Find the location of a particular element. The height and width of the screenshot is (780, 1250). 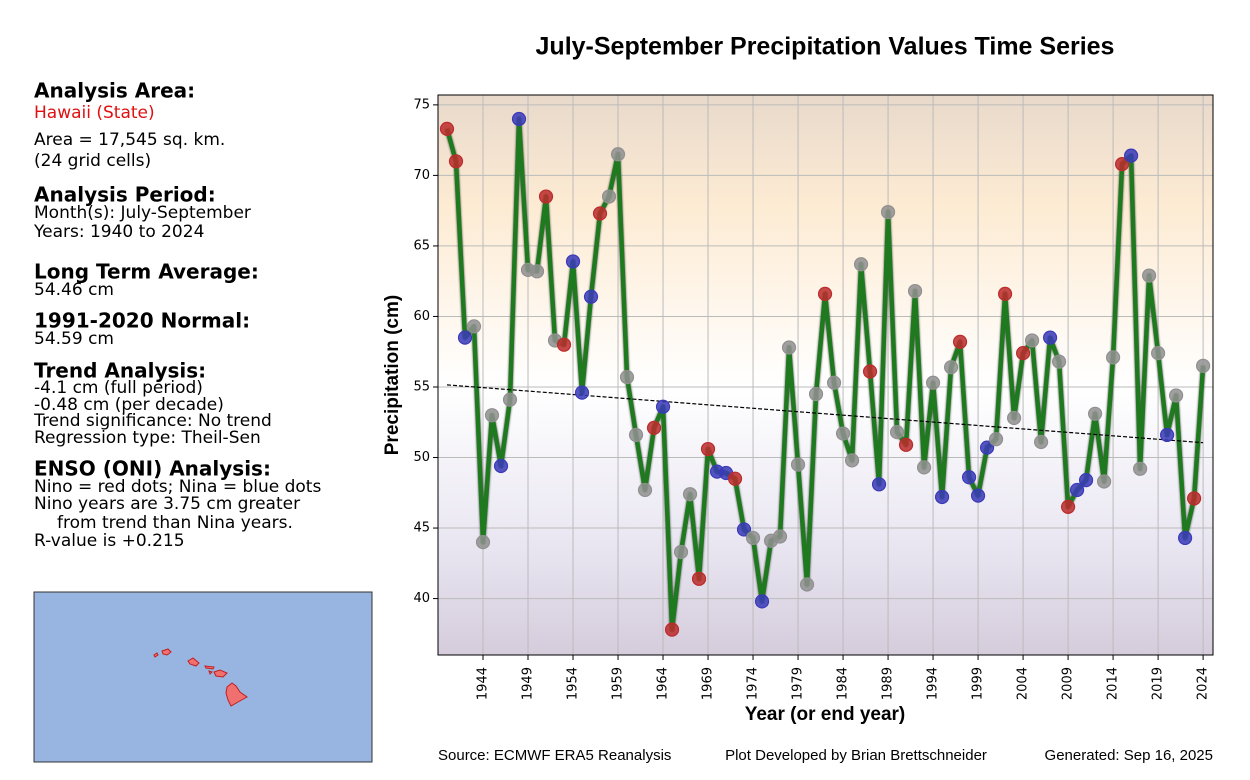

y-tick-label: 45 is located at coordinates (421, 528).